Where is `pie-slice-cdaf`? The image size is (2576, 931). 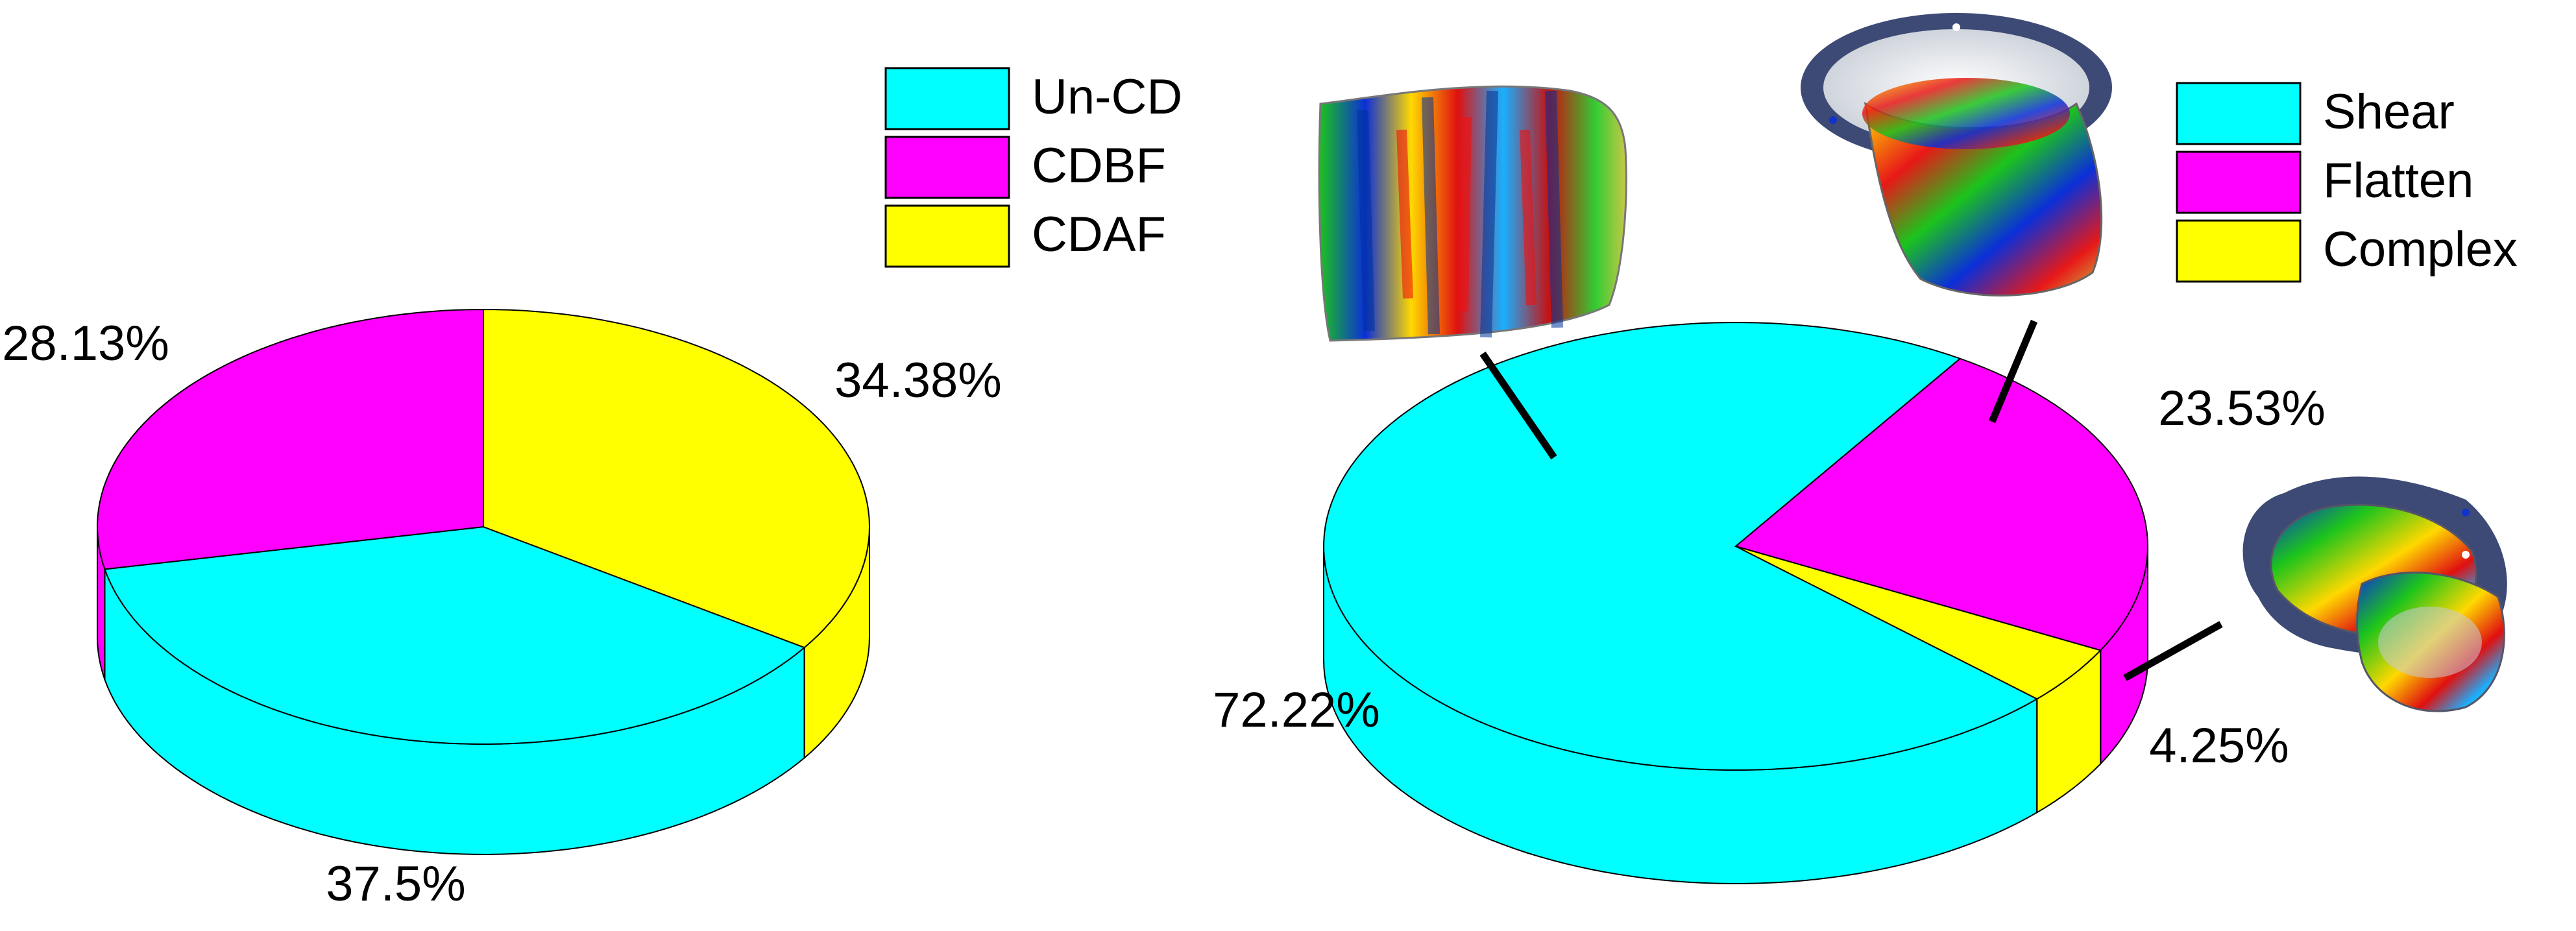
pie-slice-cdaf is located at coordinates (677, 479).